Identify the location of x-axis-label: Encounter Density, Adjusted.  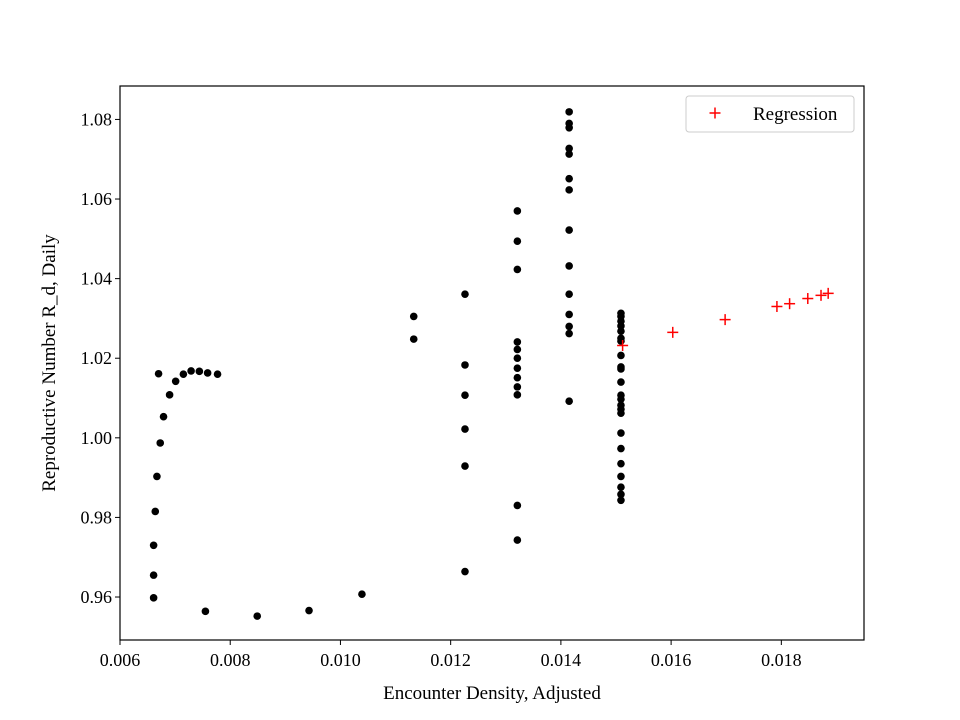
(492, 693).